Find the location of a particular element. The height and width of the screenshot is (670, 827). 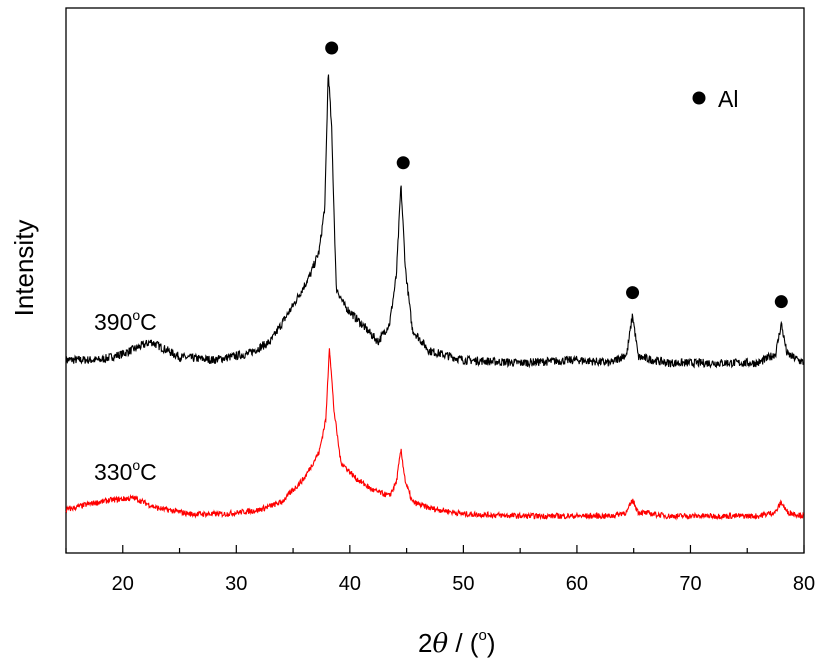

series-label-390-number: 390 is located at coordinates (113, 322).